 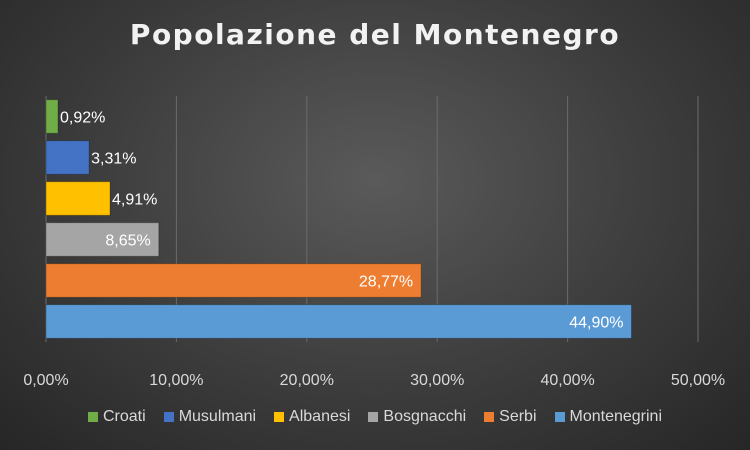 What do you see at coordinates (102, 239) in the screenshot?
I see `bar-bosgnacchi` at bounding box center [102, 239].